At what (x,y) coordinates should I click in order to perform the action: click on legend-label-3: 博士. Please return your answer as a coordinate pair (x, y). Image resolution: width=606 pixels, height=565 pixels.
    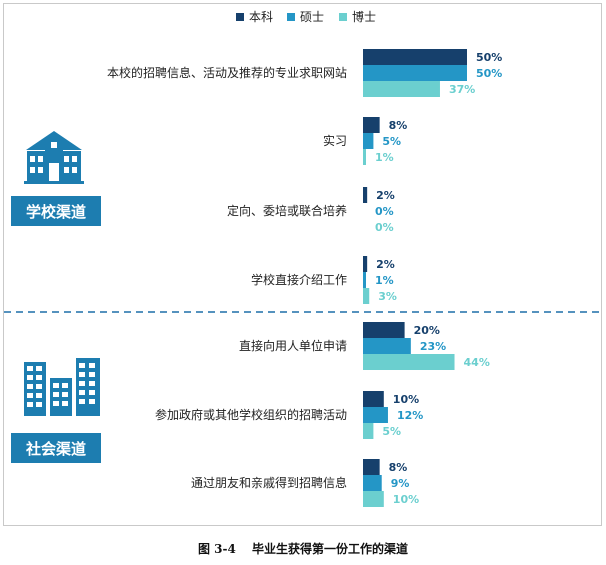
    Looking at the image, I should click on (364, 16).